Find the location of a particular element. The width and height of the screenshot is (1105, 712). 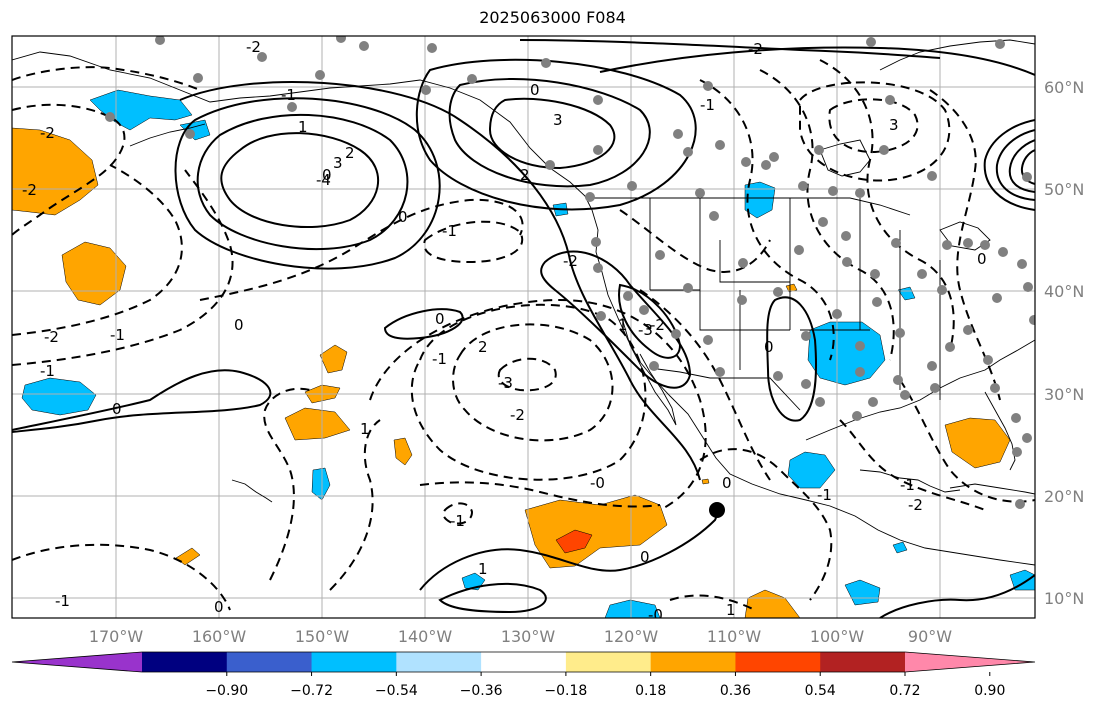

coast-hawaii is located at coordinates (252, 491).